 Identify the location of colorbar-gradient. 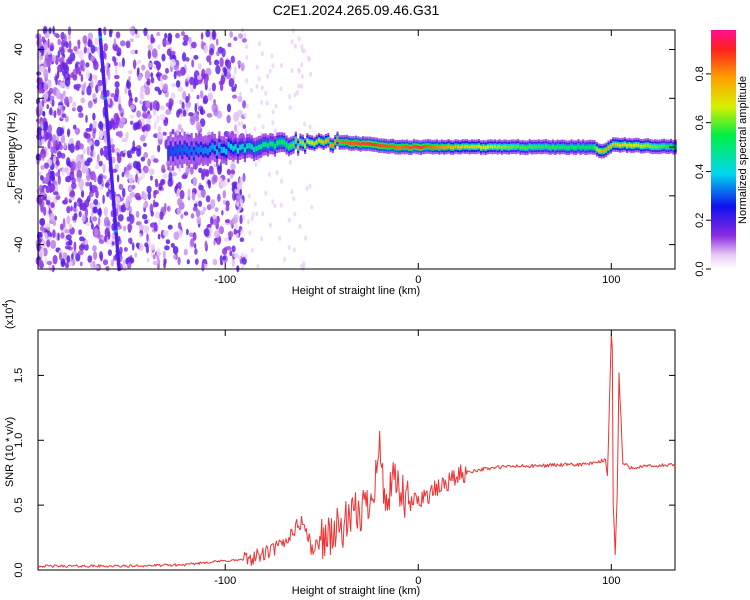
(723, 149).